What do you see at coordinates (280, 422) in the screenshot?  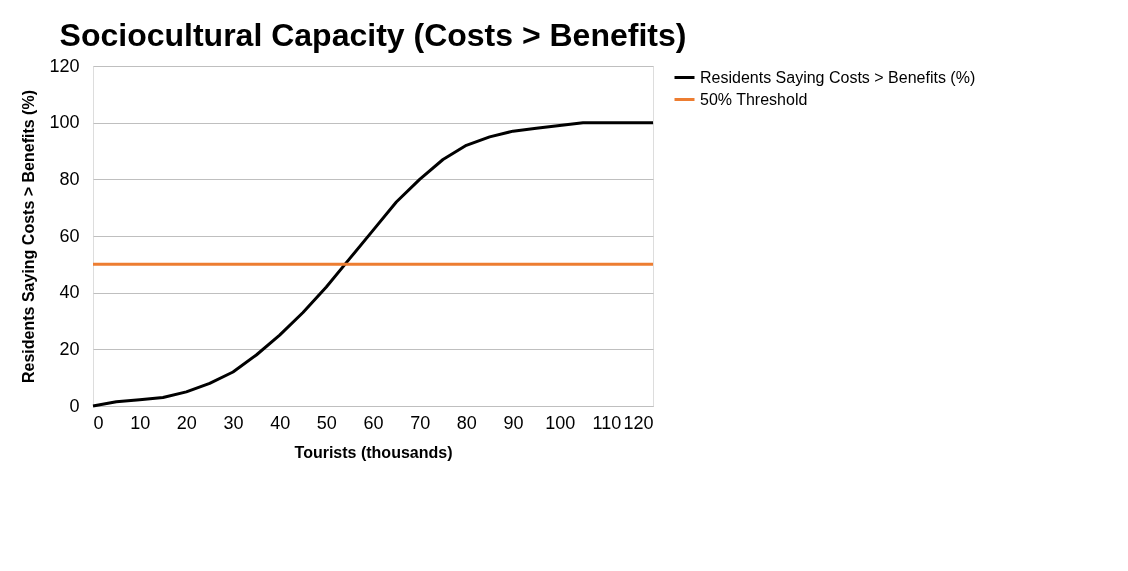 I see `x-tick-label: 40` at bounding box center [280, 422].